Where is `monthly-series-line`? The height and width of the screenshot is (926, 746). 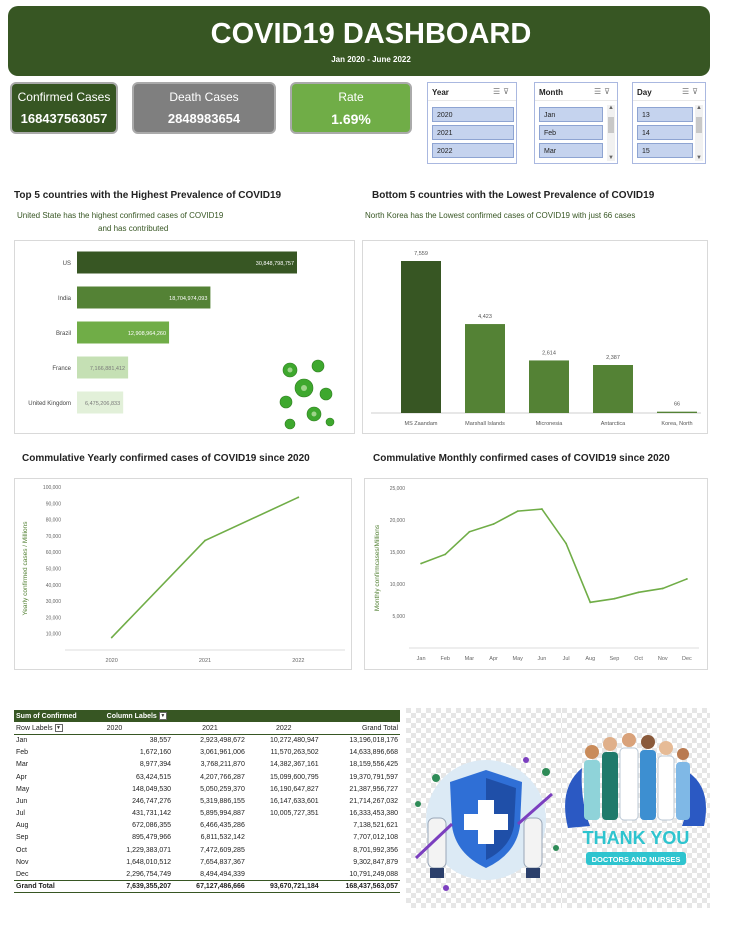 monthly-series-line is located at coordinates (554, 556).